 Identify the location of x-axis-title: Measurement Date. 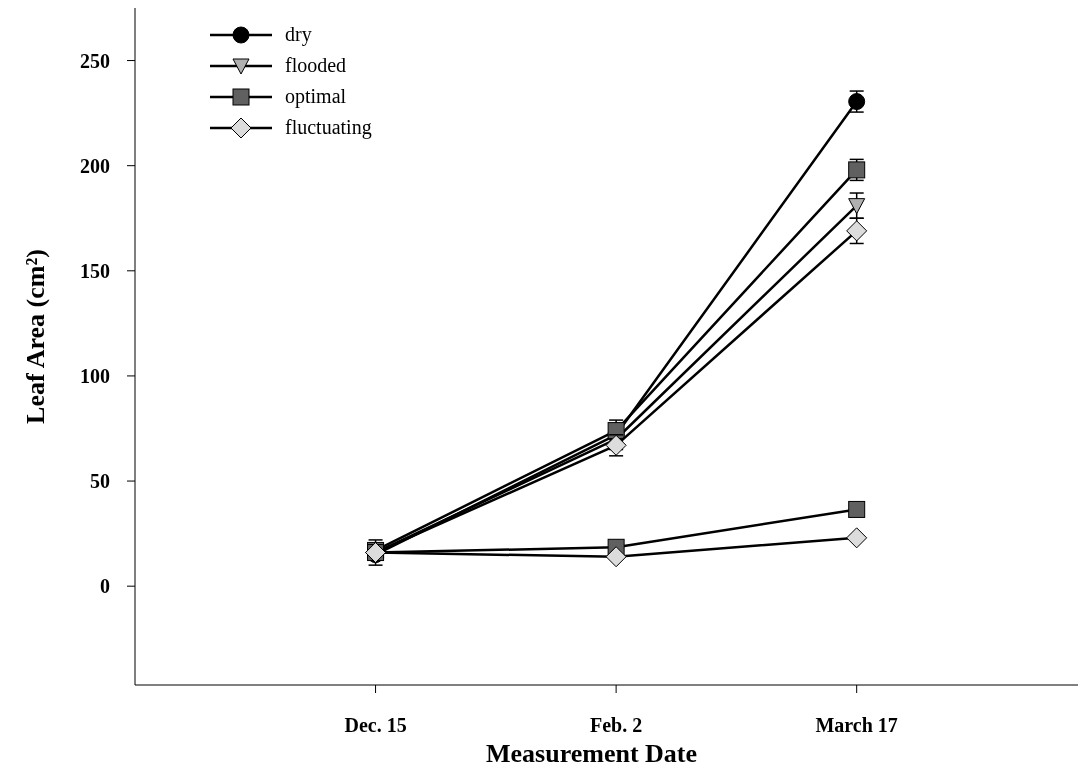
(591, 753).